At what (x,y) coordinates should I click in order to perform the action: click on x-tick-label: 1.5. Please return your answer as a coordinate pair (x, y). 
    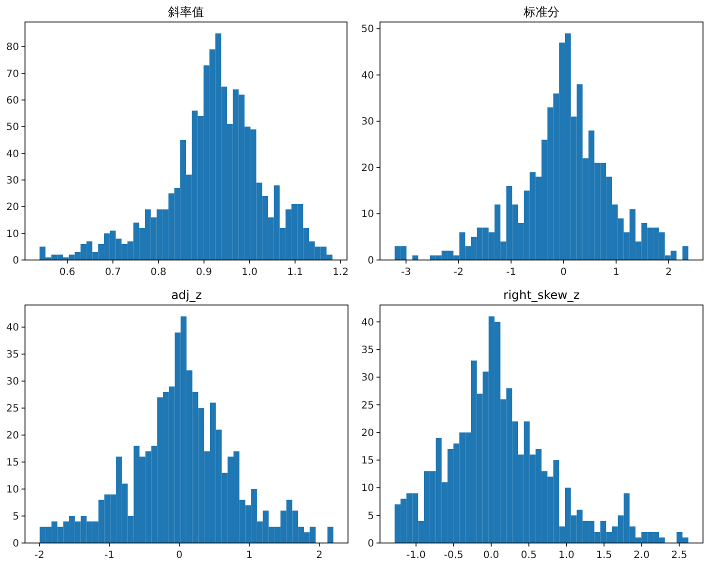
    Looking at the image, I should click on (604, 555).